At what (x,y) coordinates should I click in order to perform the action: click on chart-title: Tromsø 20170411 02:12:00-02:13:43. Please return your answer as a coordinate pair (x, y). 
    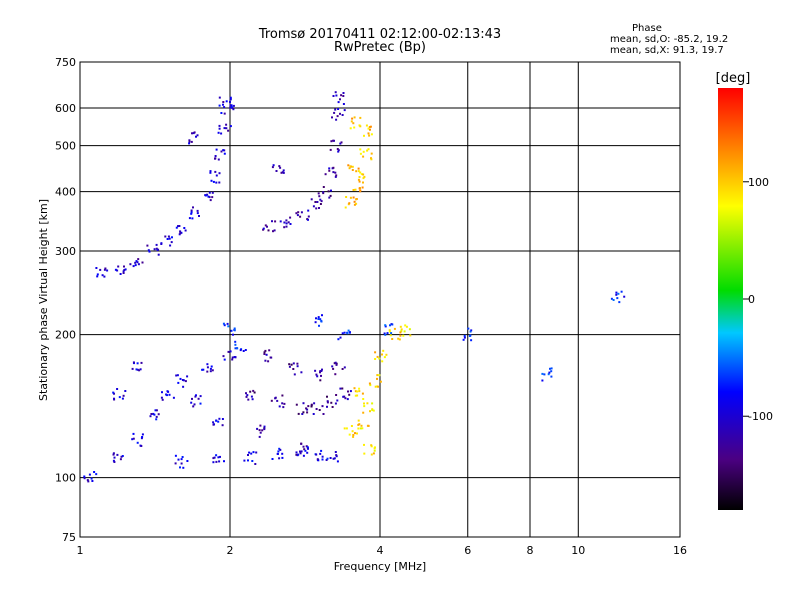
    Looking at the image, I should click on (380, 34).